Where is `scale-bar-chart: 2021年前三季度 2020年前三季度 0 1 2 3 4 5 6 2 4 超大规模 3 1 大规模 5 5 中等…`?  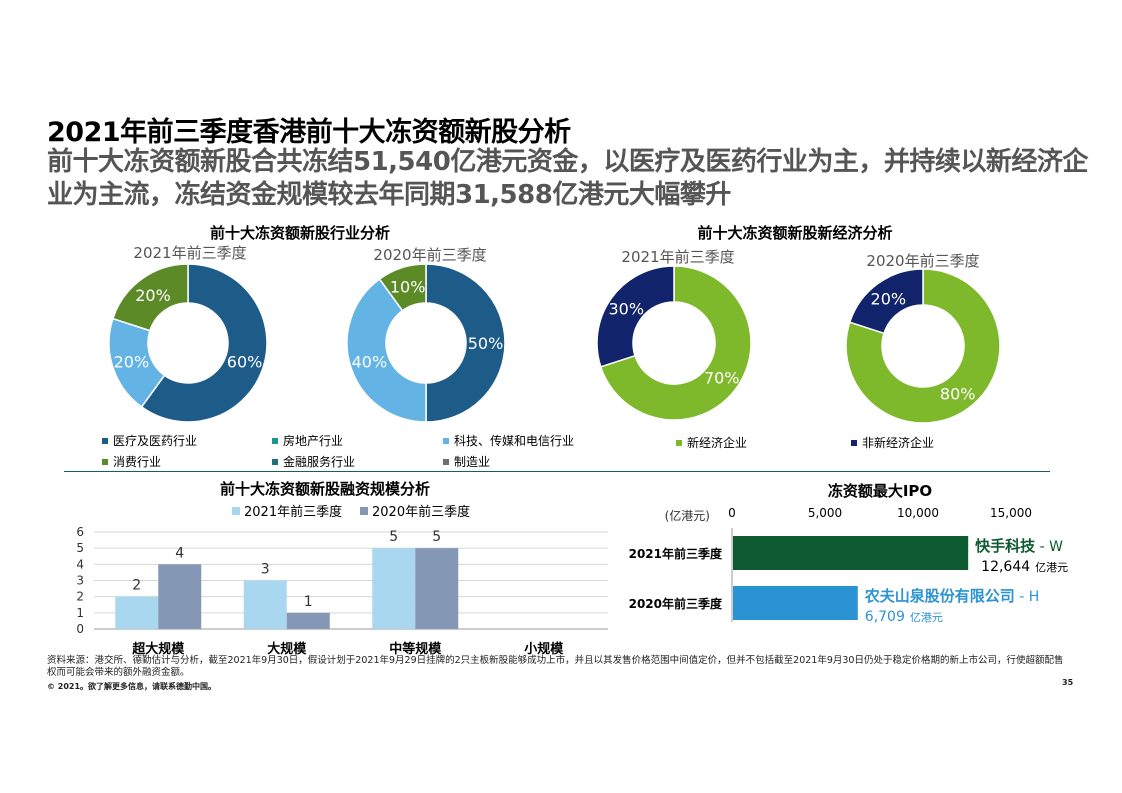 scale-bar-chart: 2021年前三季度 2020年前三季度 0 1 2 3 4 5 6 2 4 超大规模 3 1 大规模 5 5 中等… is located at coordinates (342, 580).